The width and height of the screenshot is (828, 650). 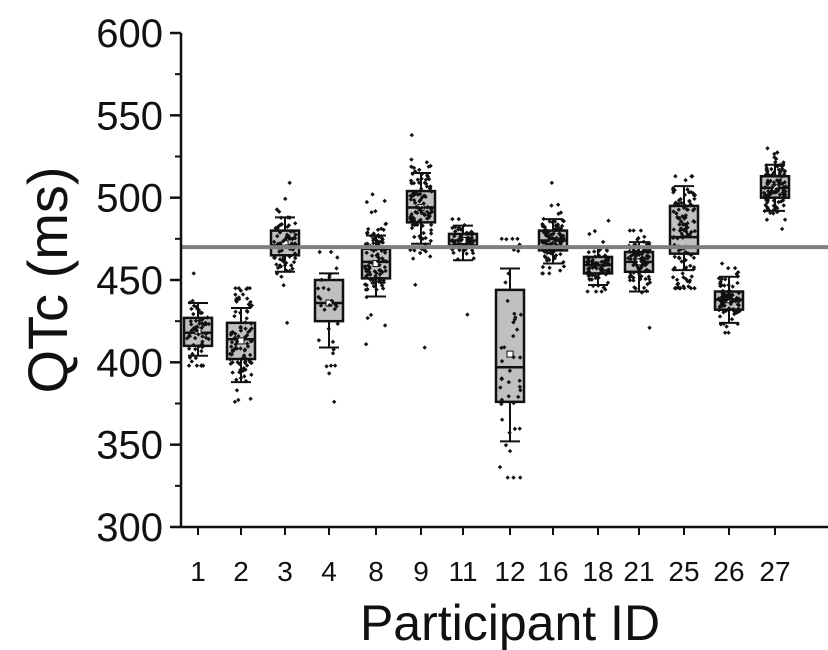 I want to click on y-axis-title: QTc (ms), so click(x=47, y=279).